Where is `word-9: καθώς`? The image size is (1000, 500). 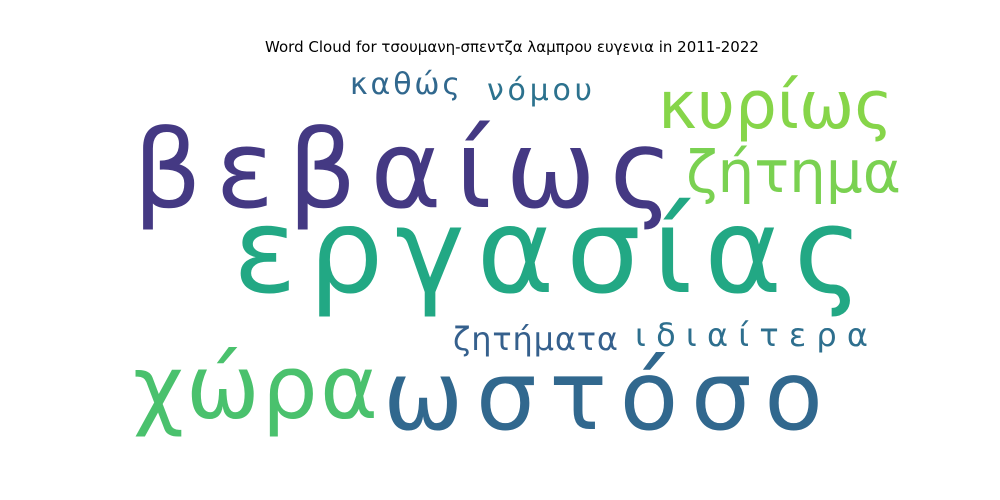
word-9: καθώς is located at coordinates (405, 84).